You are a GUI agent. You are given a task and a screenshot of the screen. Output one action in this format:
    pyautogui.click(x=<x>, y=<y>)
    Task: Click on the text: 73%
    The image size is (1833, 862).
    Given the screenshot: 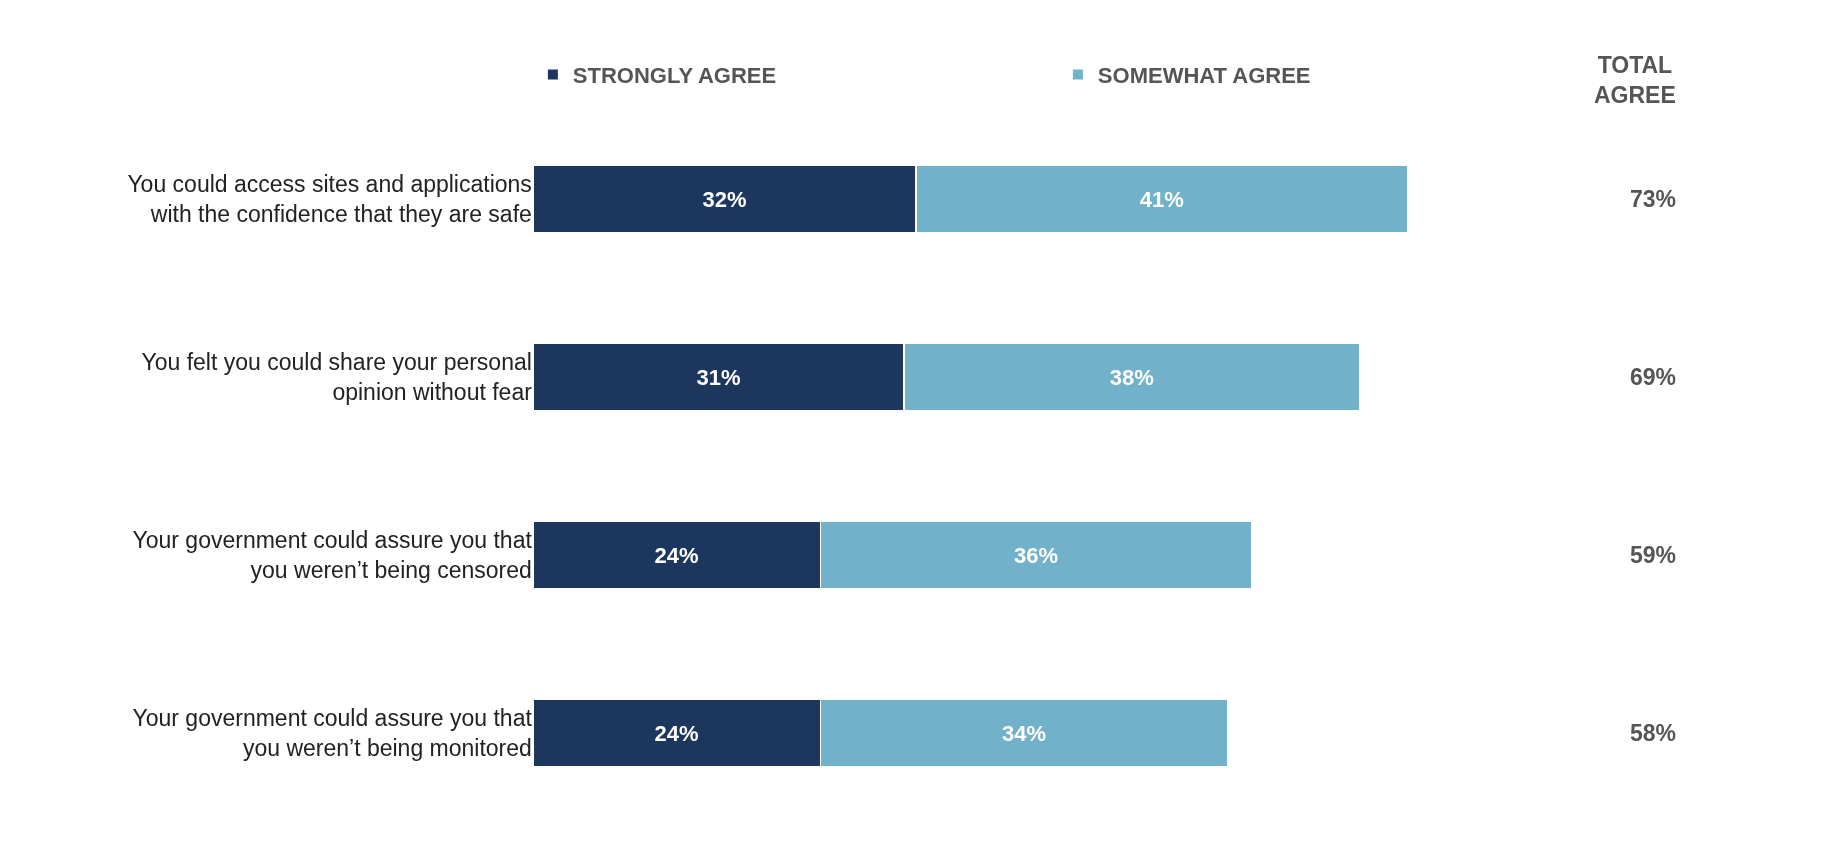 What is the action you would take?
    pyautogui.click(x=1653, y=199)
    